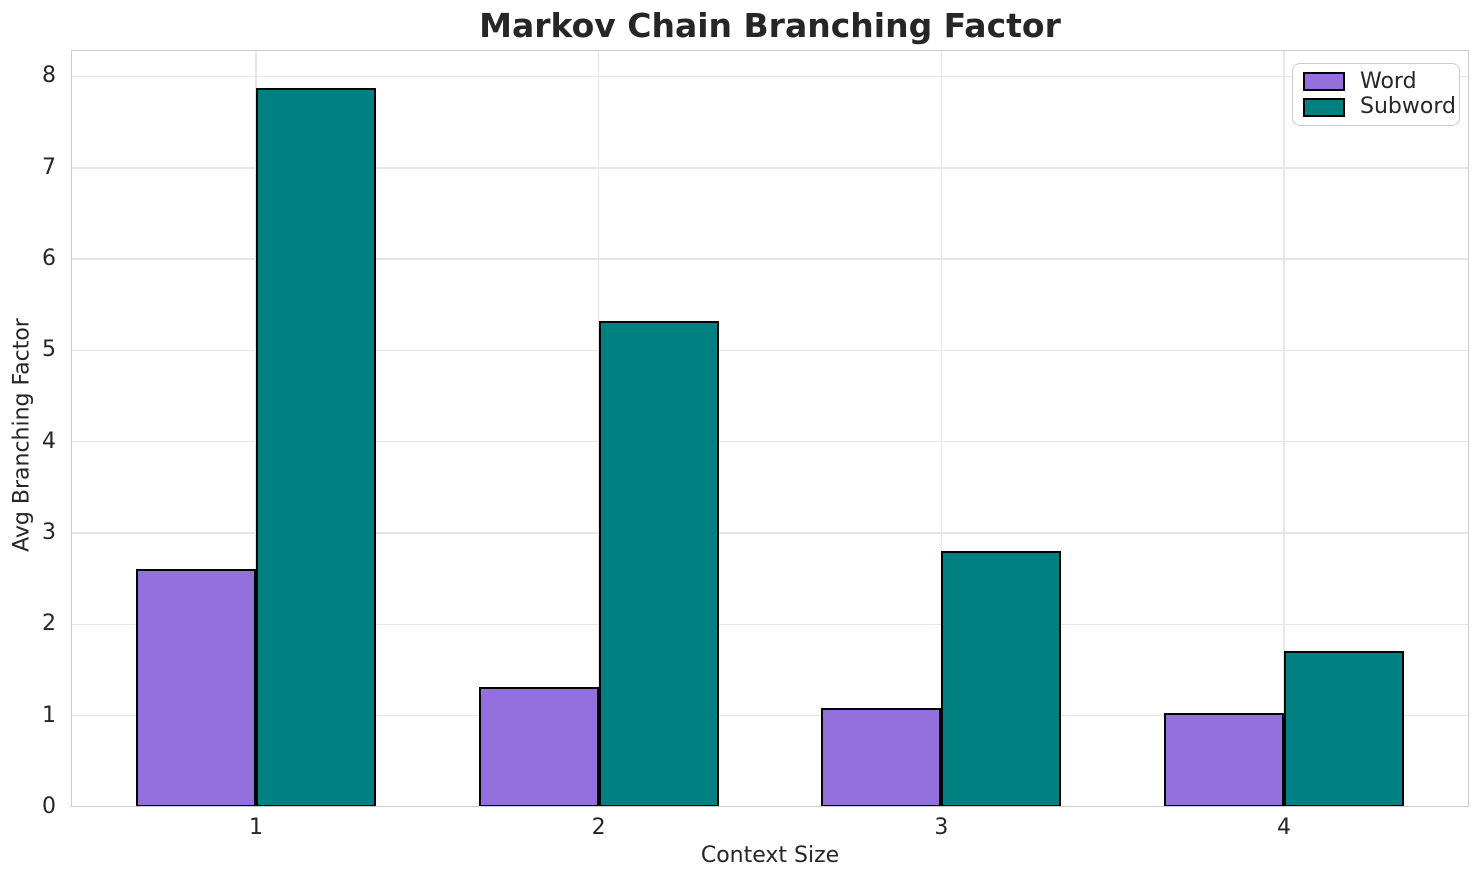 Image resolution: width=1484 pixels, height=885 pixels. I want to click on y-tick-label-5: 5, so click(49, 350).